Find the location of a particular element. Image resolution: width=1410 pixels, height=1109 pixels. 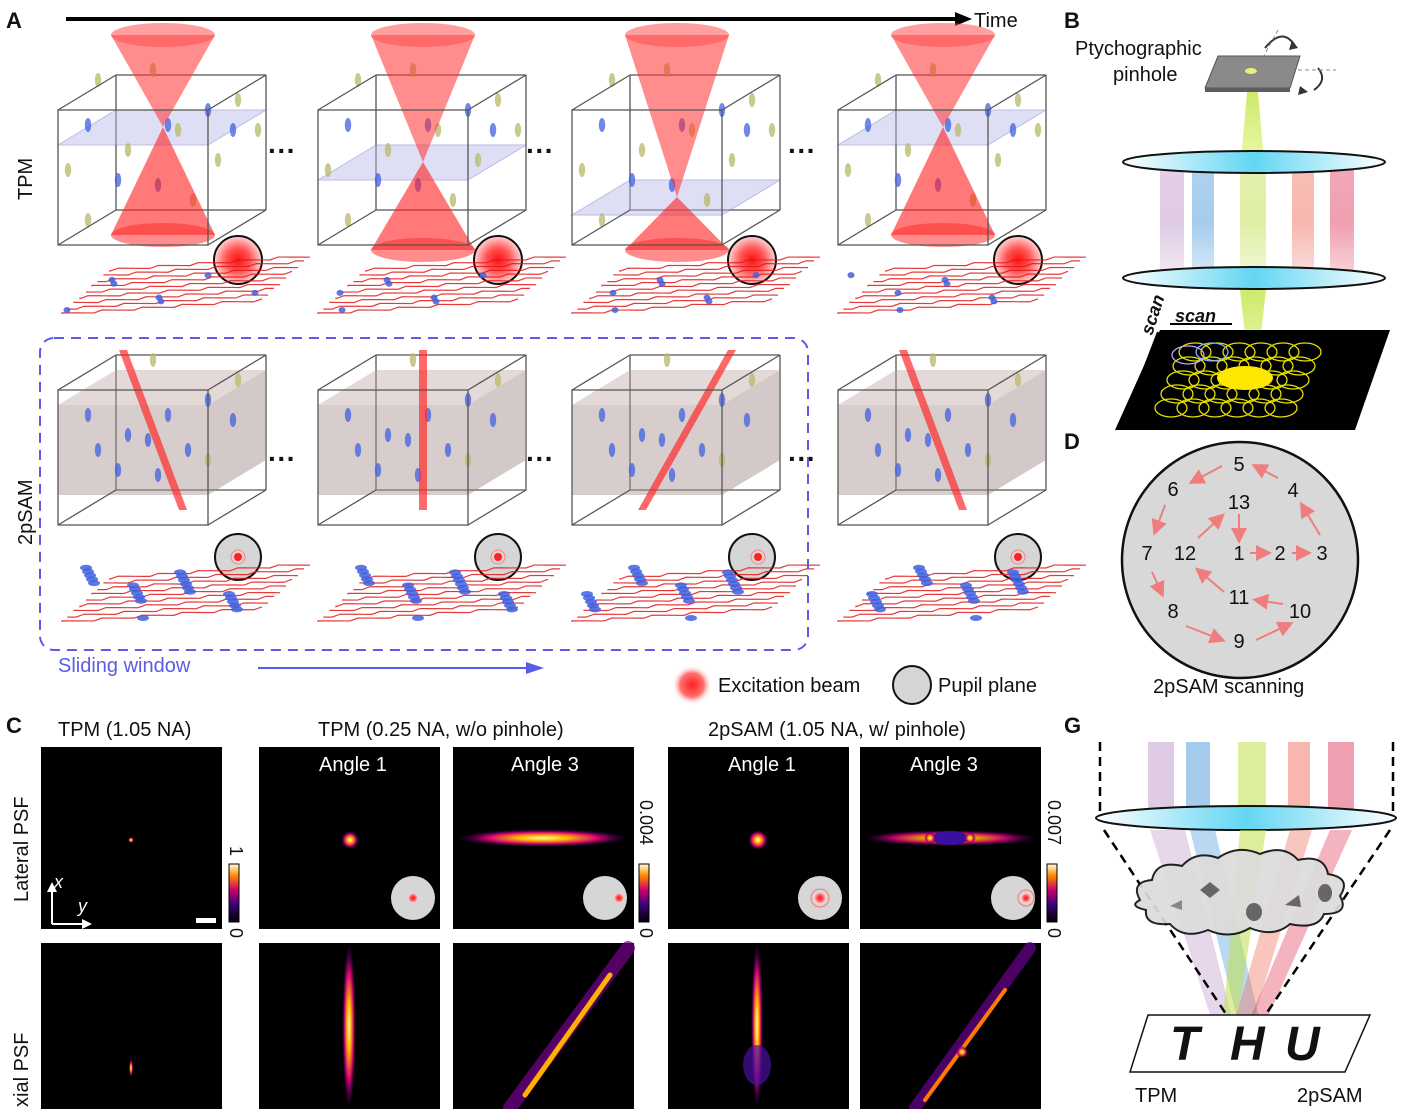

axis-label-x: x is located at coordinates (58, 882).